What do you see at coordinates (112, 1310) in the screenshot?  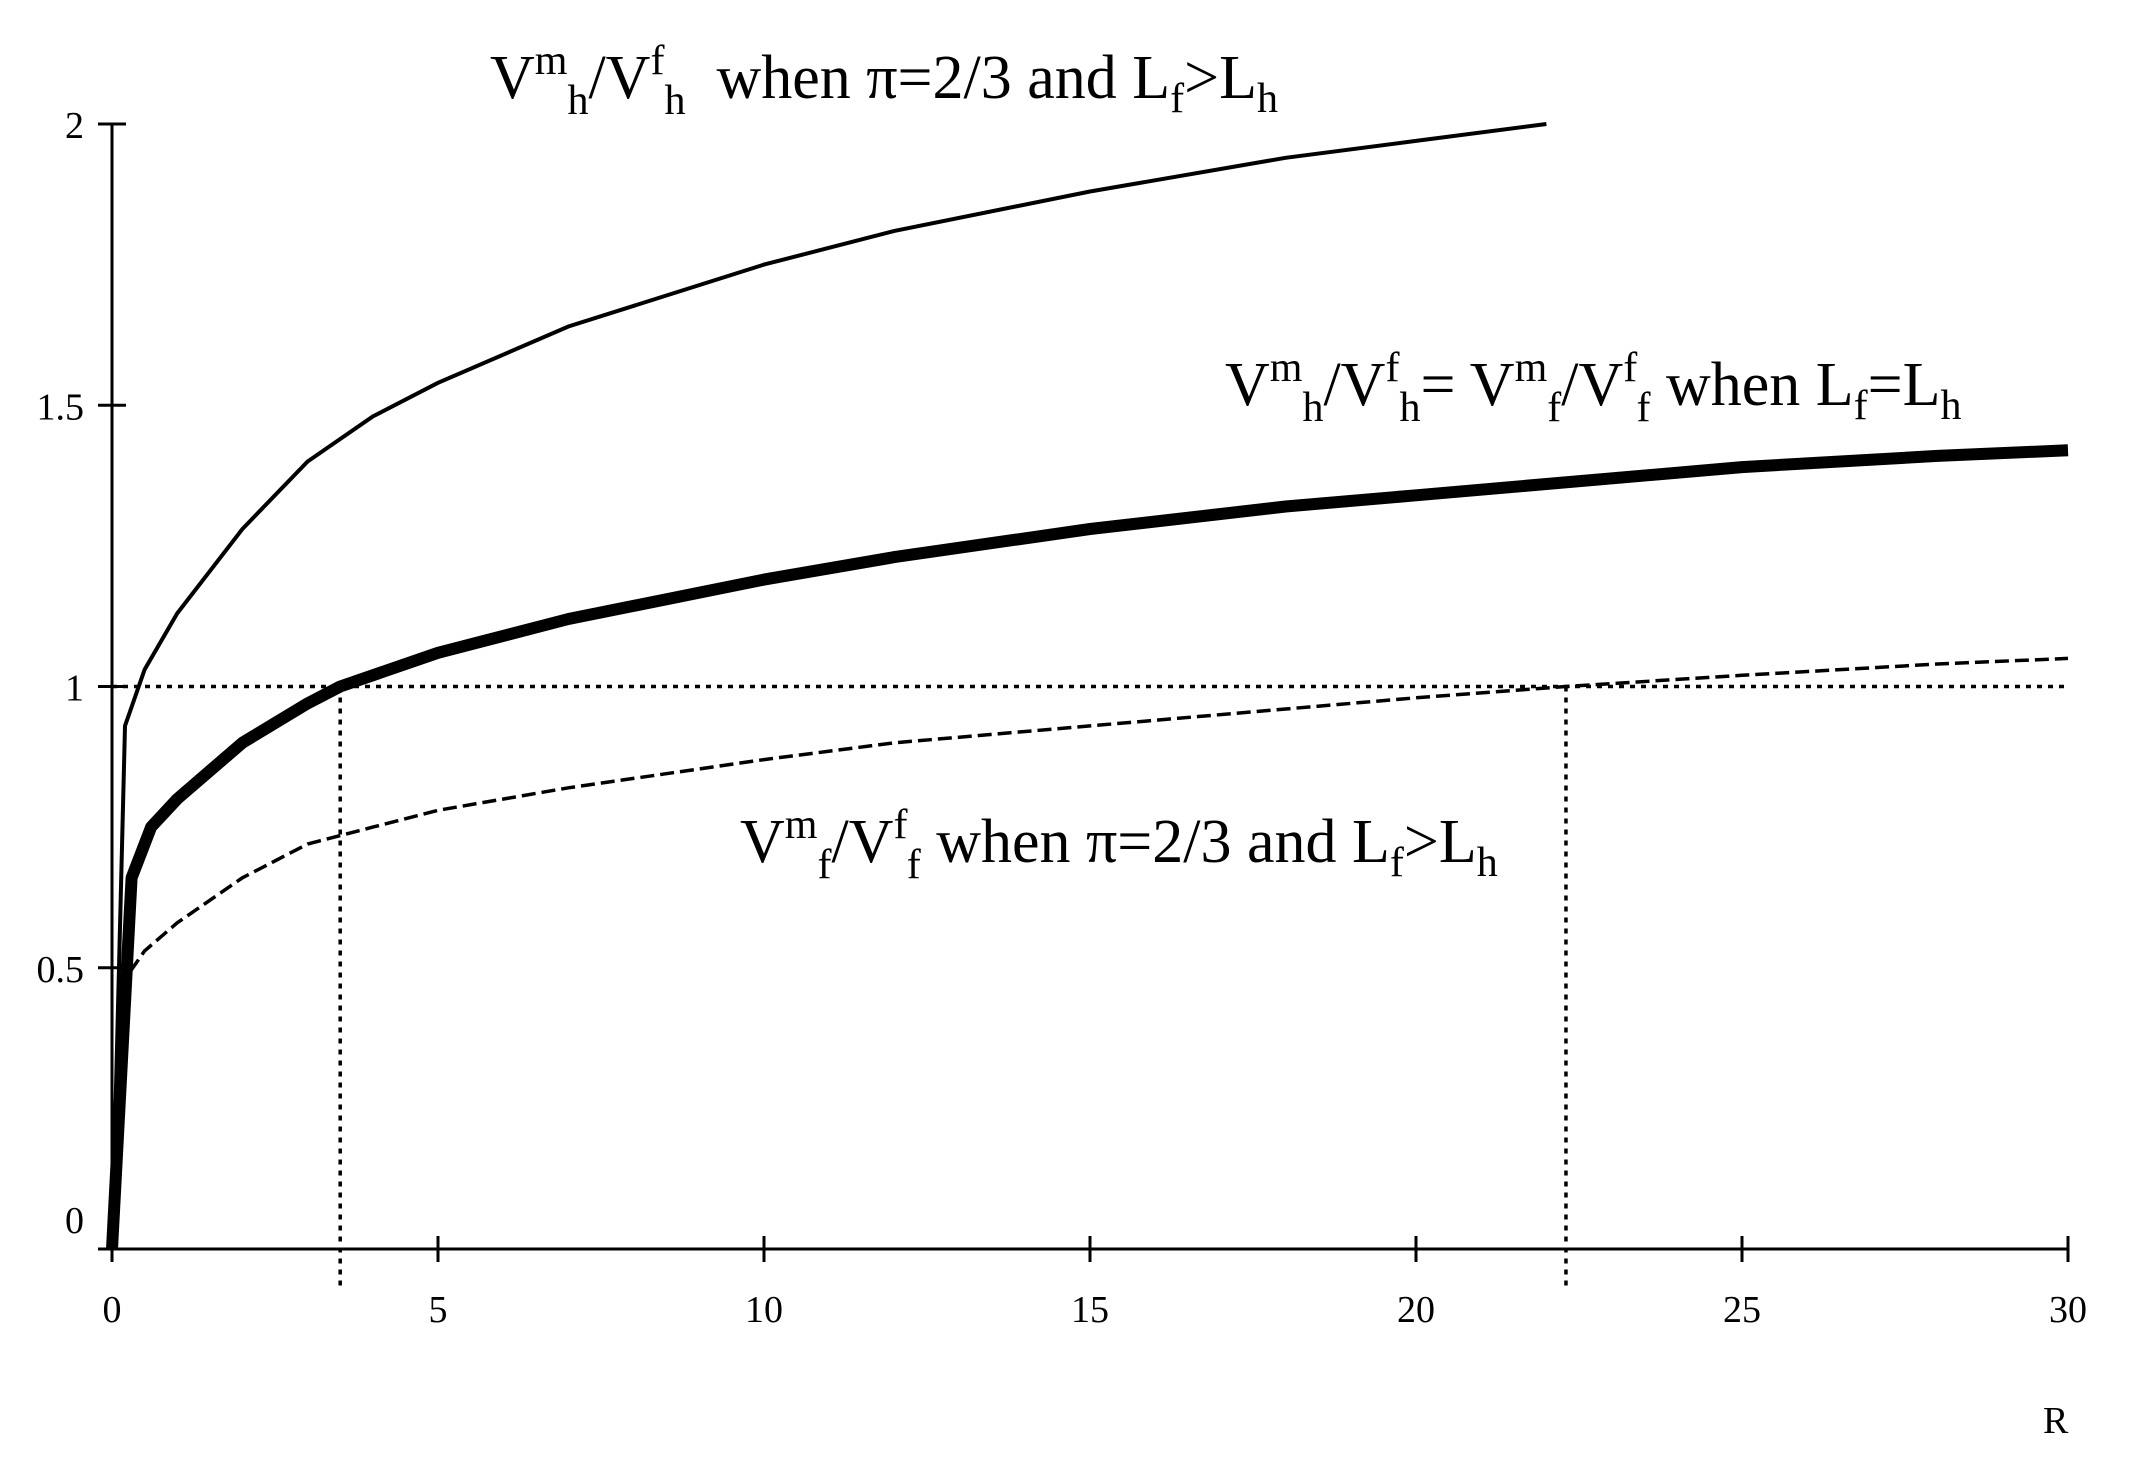 I see `x-tick-label: 0` at bounding box center [112, 1310].